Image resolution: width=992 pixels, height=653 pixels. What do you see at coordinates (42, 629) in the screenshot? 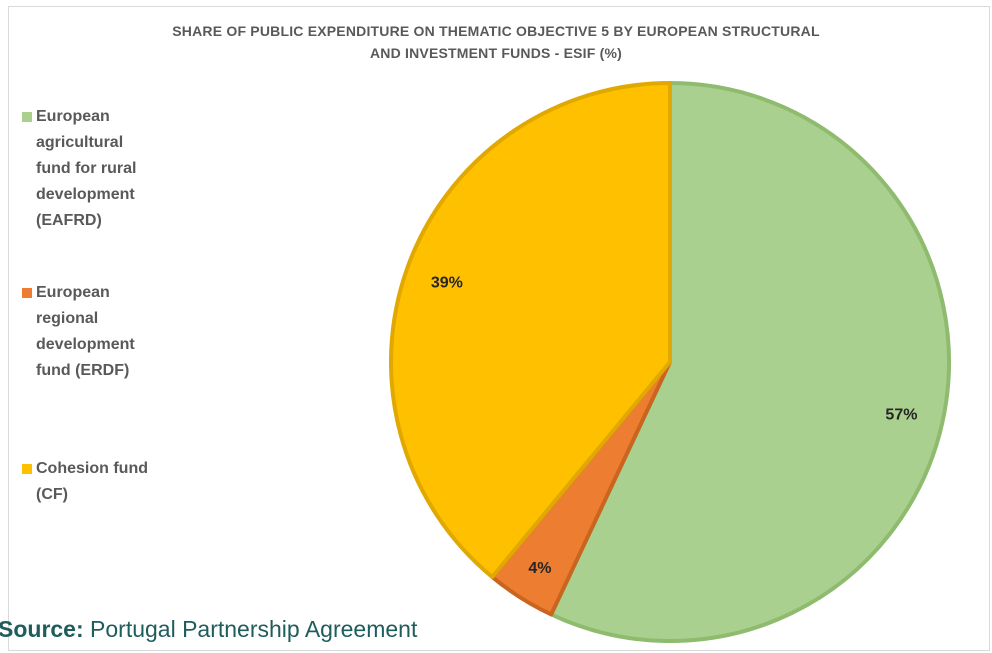
I see `source-label: Source:` at bounding box center [42, 629].